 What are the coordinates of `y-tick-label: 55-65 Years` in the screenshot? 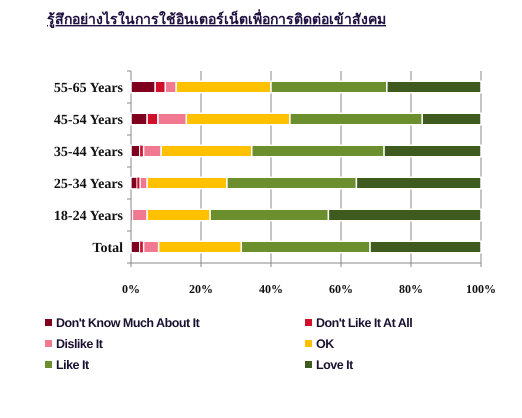 It's located at (89, 88).